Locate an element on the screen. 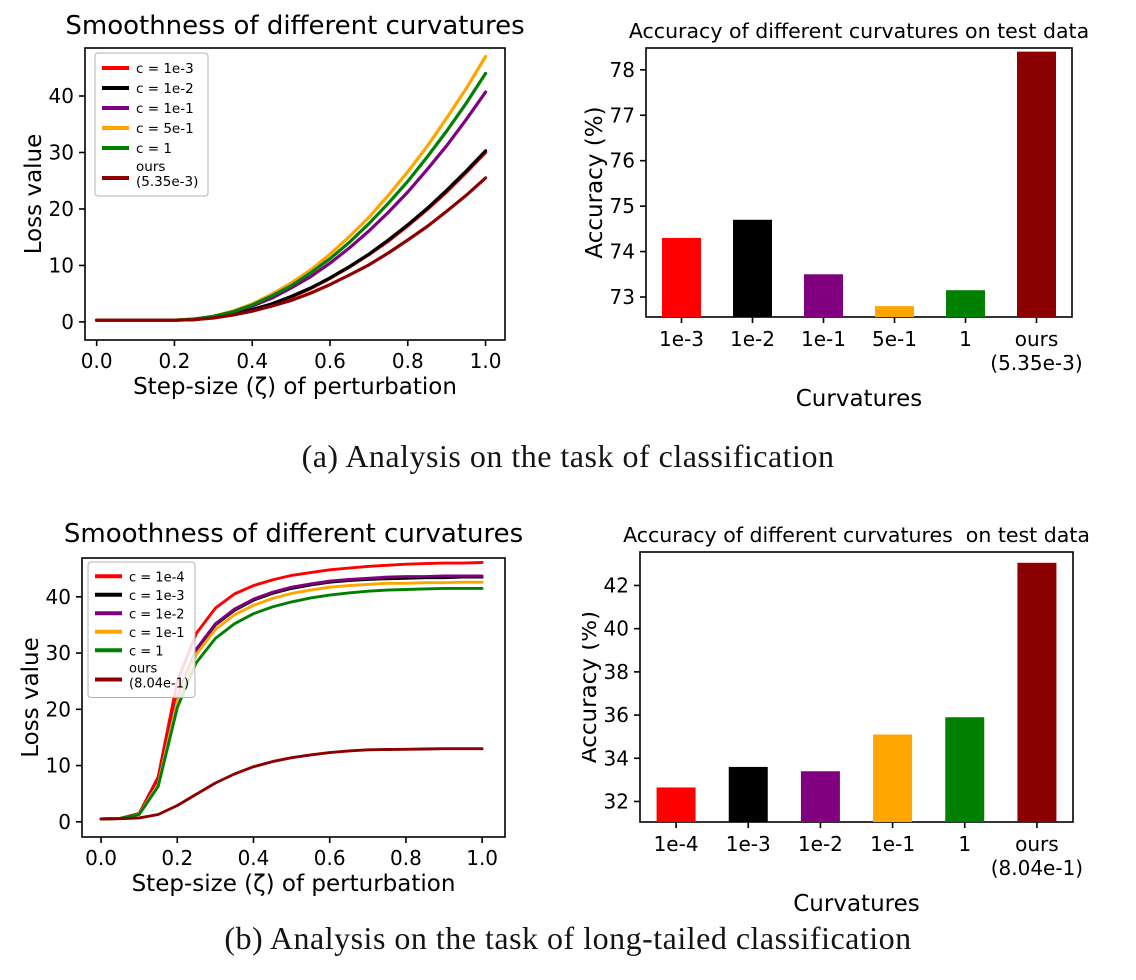 This screenshot has width=1136, height=980. y-tick-label: 73 is located at coordinates (622, 297).